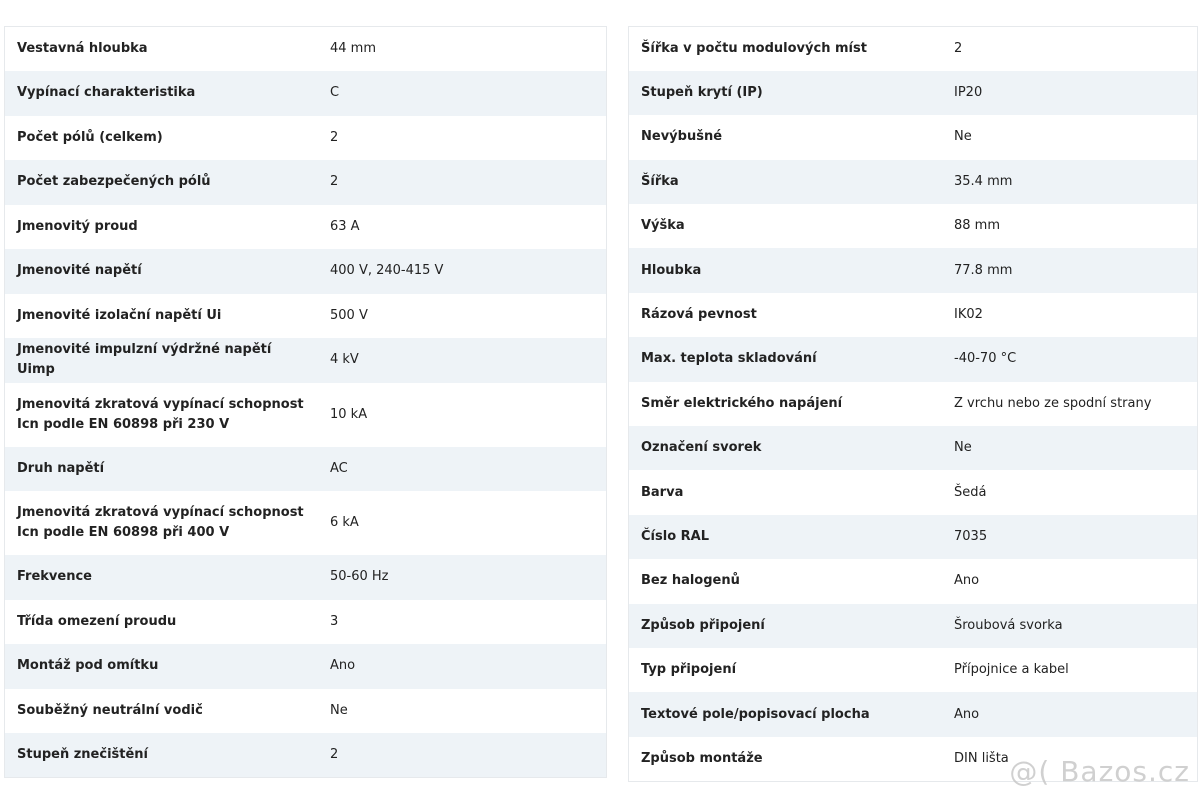  What do you see at coordinates (985, 359) in the screenshot?
I see `spec-value: -40-70 °C` at bounding box center [985, 359].